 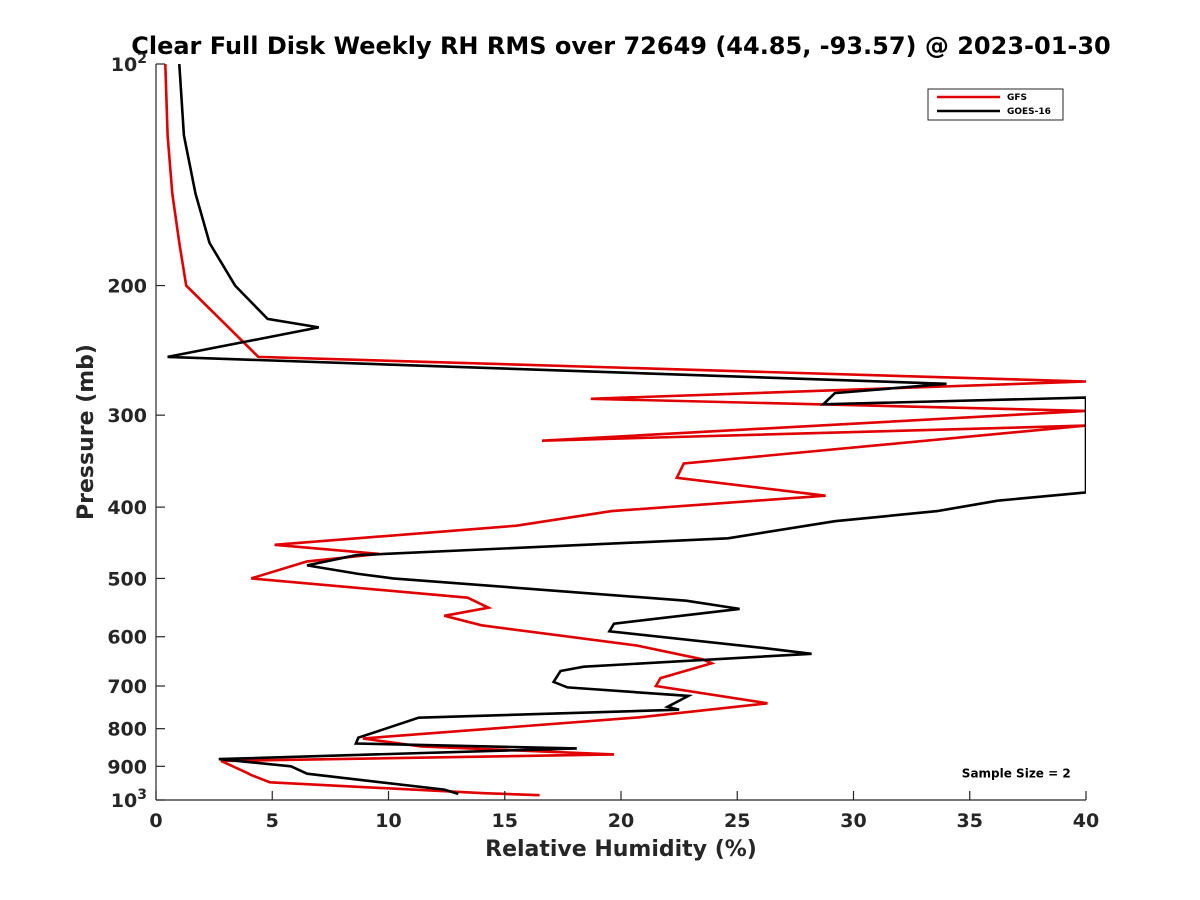 I want to click on legend-label-goes-16: GOES-16, so click(x=1029, y=112).